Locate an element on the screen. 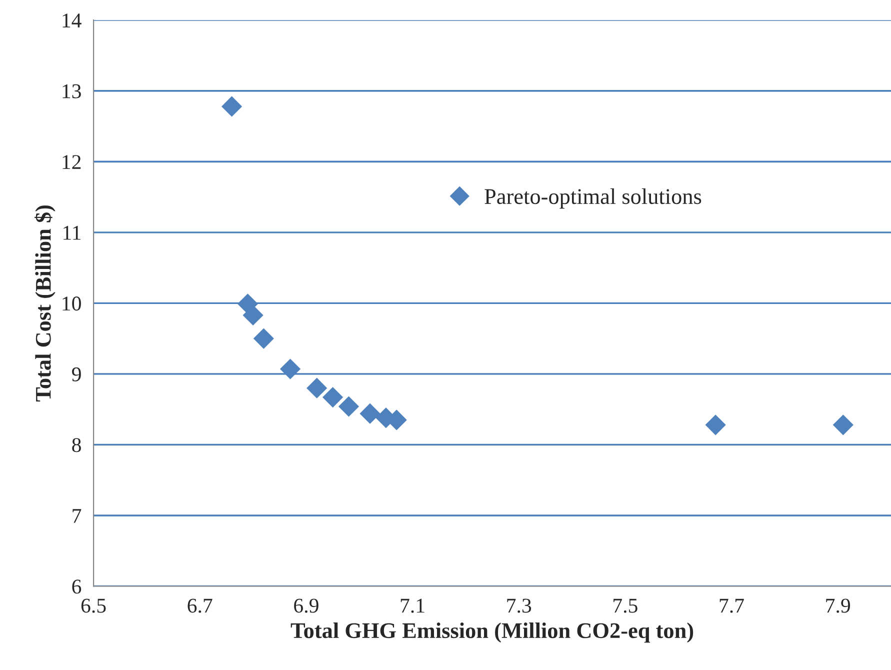  x-tick-label: 7.7 is located at coordinates (732, 605).